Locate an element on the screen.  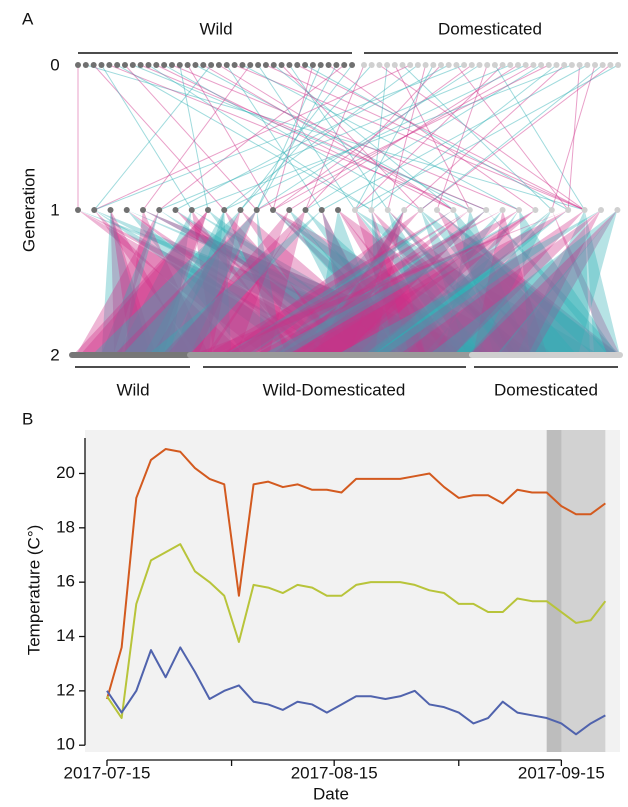
panel-label: A is located at coordinates (28, 18).